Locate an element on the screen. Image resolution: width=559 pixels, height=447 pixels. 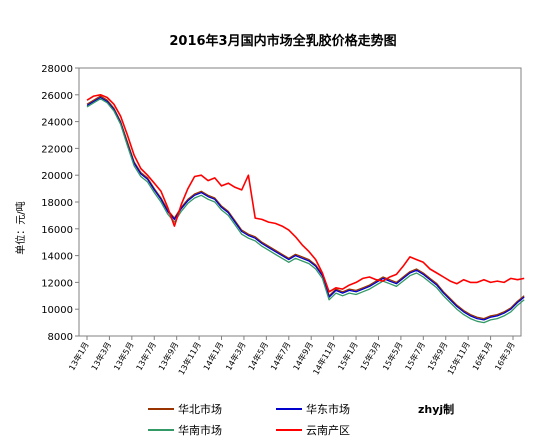
x-tick-label: 15年3月 is located at coordinates (370, 356).